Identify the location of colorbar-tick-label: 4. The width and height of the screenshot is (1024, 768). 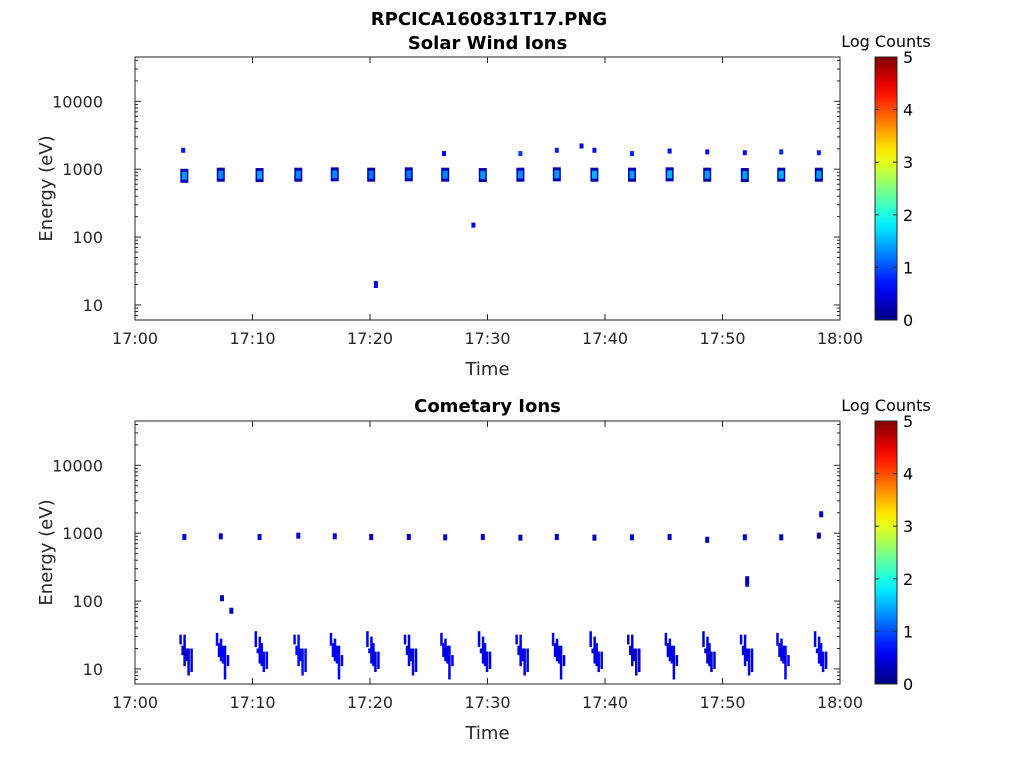
(908, 110).